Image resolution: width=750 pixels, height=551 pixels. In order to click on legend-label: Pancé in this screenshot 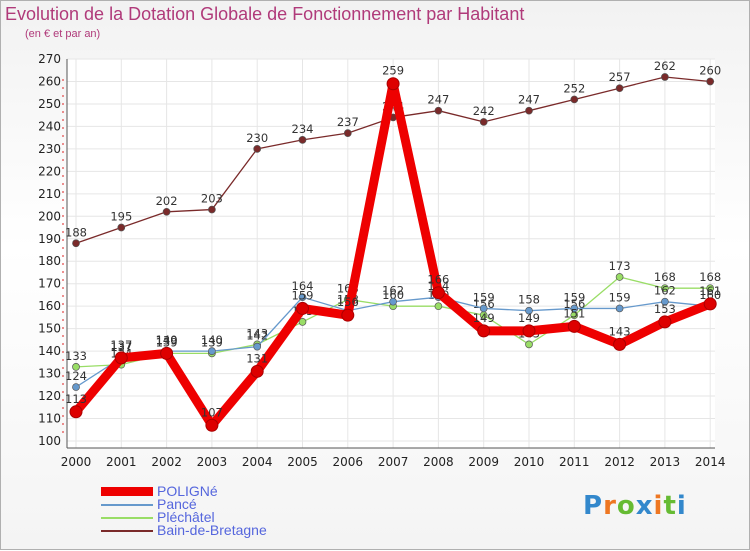, I will do `click(177, 504)`.